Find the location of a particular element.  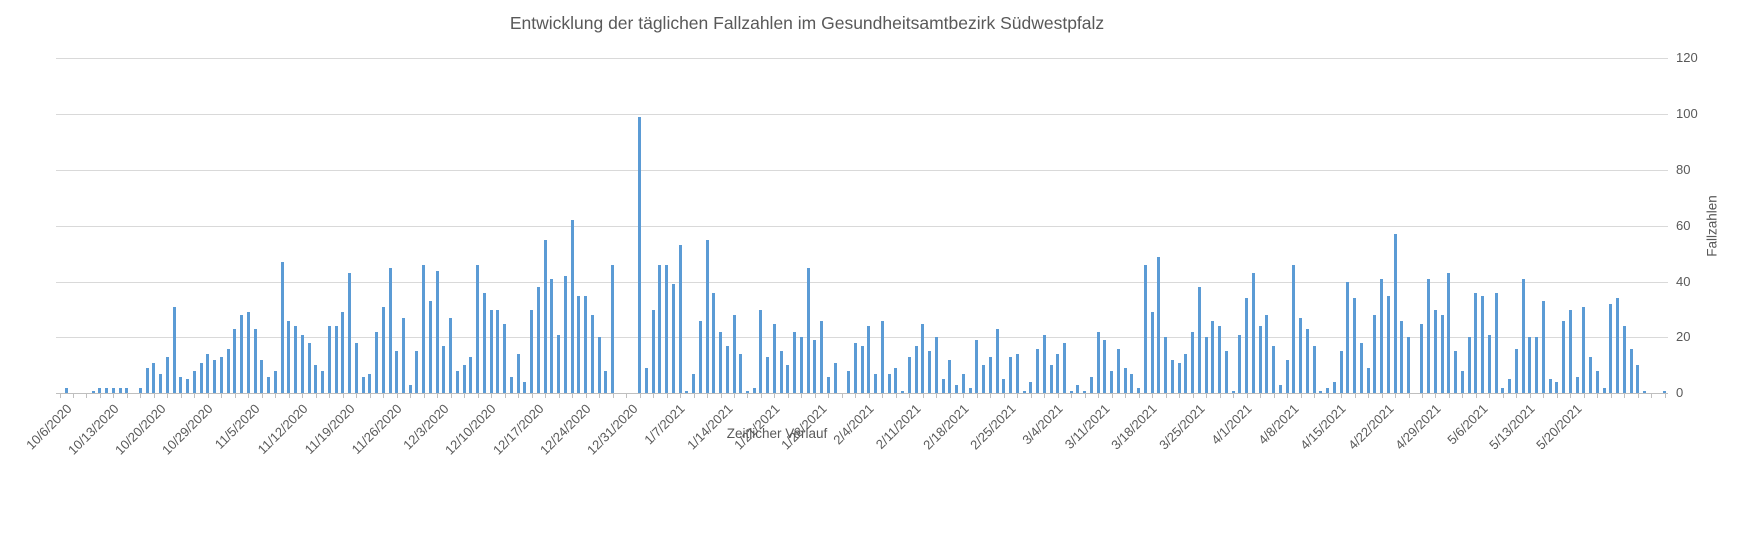

y-tick-label: 80 is located at coordinates (1683, 170).